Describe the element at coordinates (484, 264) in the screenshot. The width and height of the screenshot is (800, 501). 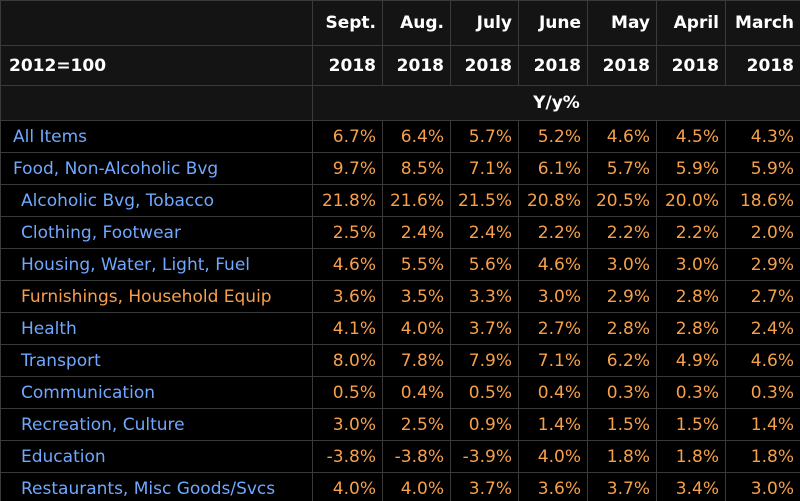
I see `value-cell: 5.6%` at that location.